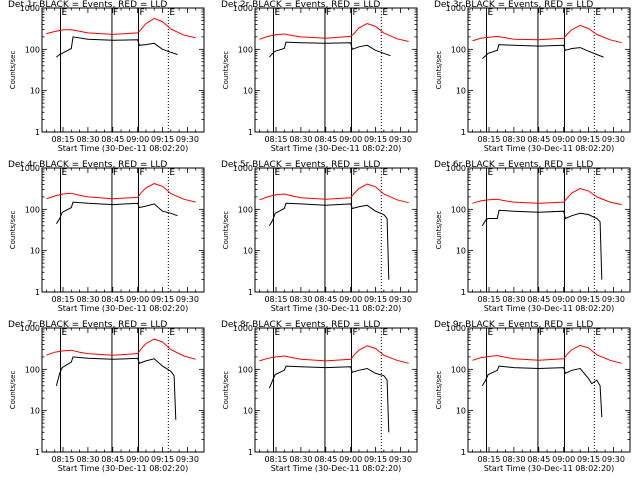  I want to click on chart-title: Det 5r BLACK = Events, RED = LLD, so click(300, 165).